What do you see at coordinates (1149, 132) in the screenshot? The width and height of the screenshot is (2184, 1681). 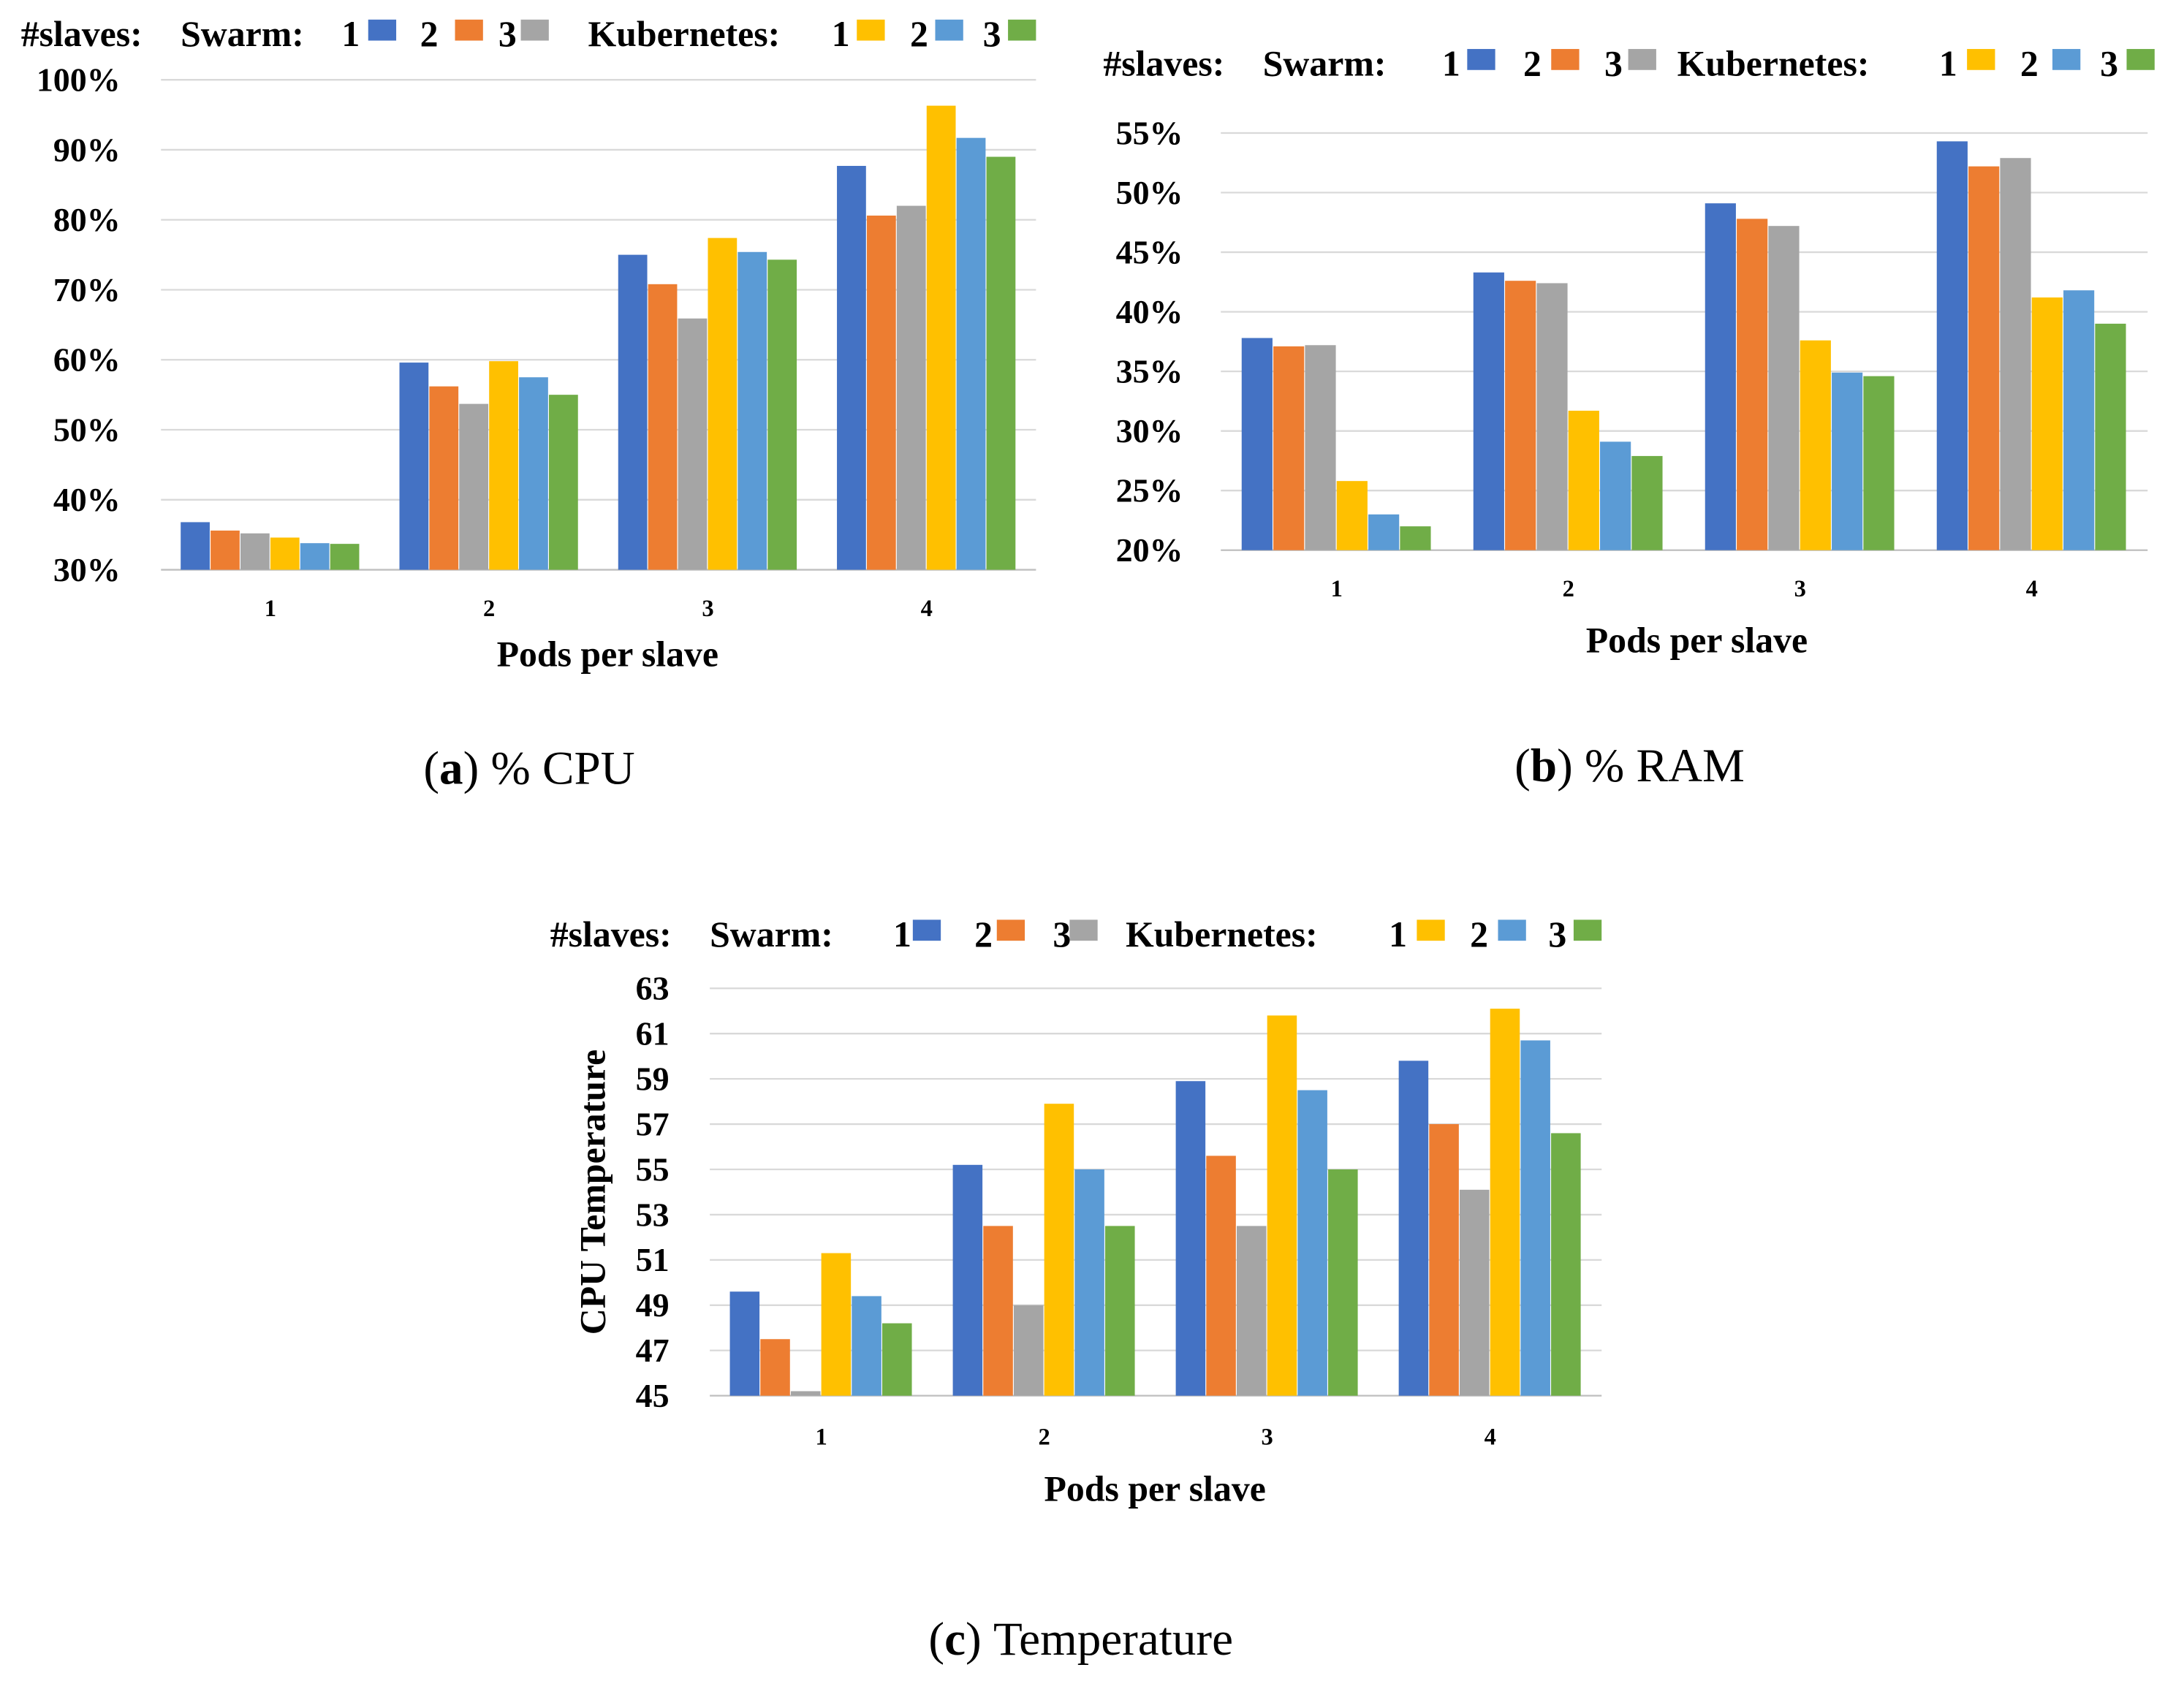 I see `y-tick-label: 55%` at bounding box center [1149, 132].